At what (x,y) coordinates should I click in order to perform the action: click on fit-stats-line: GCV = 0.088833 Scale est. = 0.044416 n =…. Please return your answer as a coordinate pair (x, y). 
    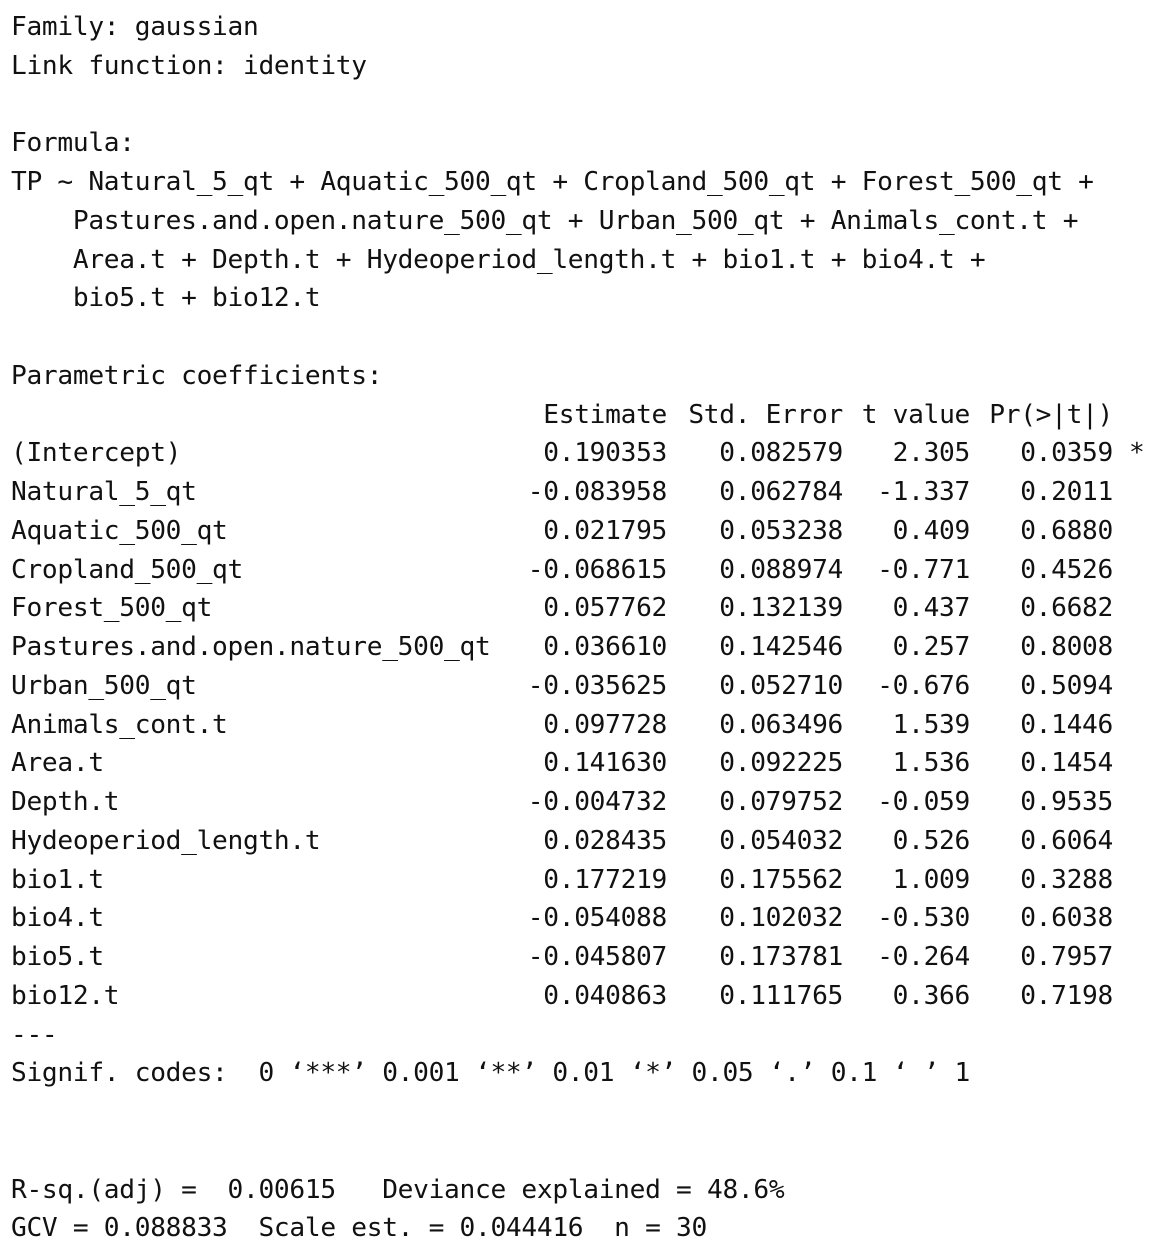
    Looking at the image, I should click on (359, 1228).